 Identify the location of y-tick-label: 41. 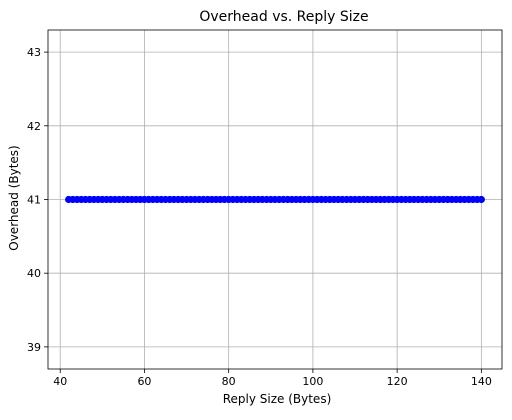
(34, 200).